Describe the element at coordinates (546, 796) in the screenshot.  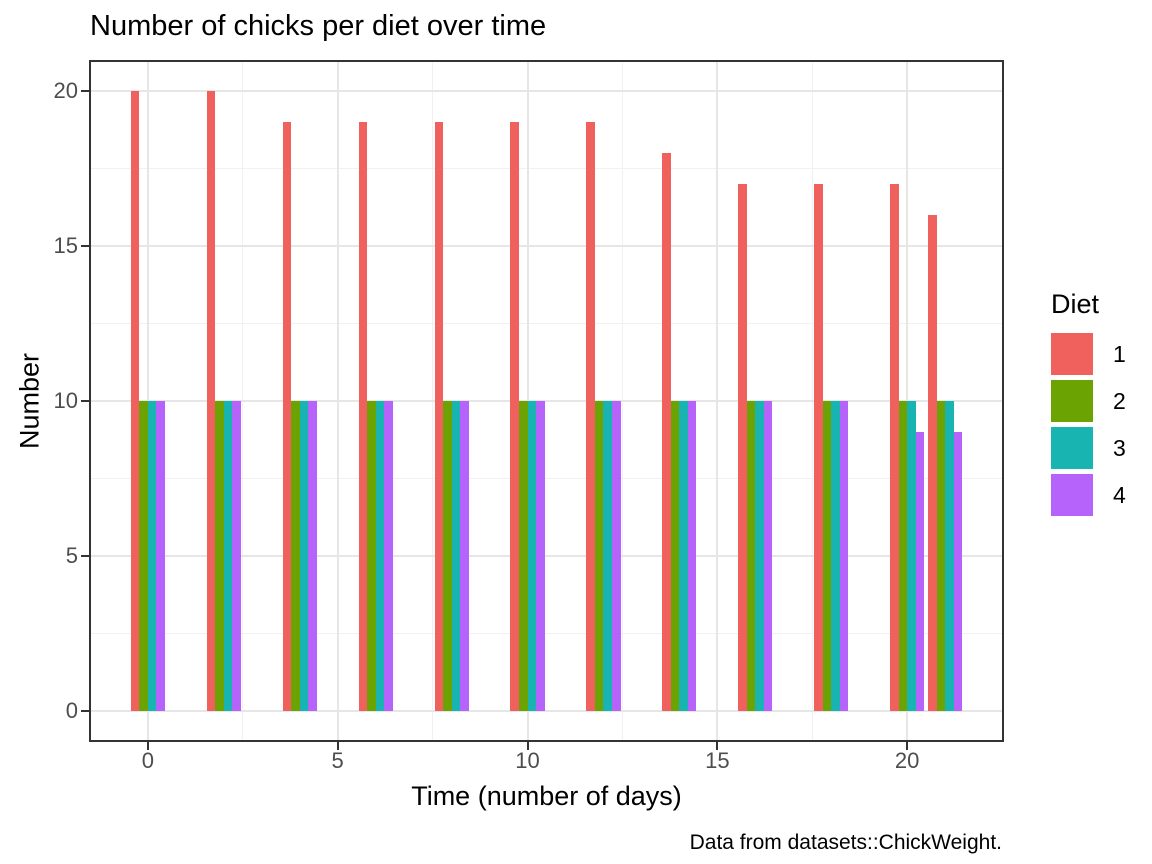
I see `x-axis-title: Time (number of days)` at that location.